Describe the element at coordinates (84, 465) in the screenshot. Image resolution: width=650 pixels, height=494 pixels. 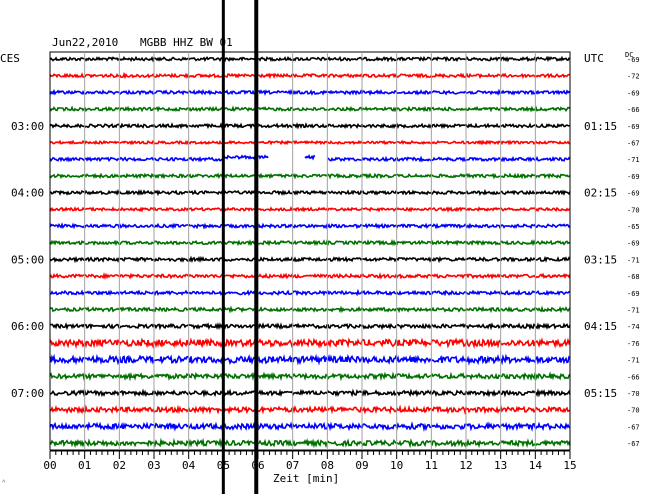
I see `x-tick-label: 01` at that location.